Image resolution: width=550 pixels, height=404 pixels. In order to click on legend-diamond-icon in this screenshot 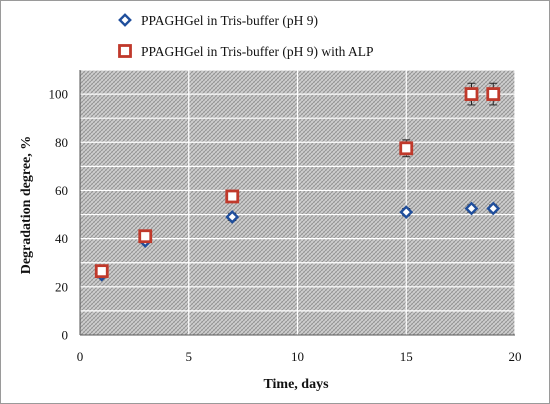, I will do `click(125, 20)`.